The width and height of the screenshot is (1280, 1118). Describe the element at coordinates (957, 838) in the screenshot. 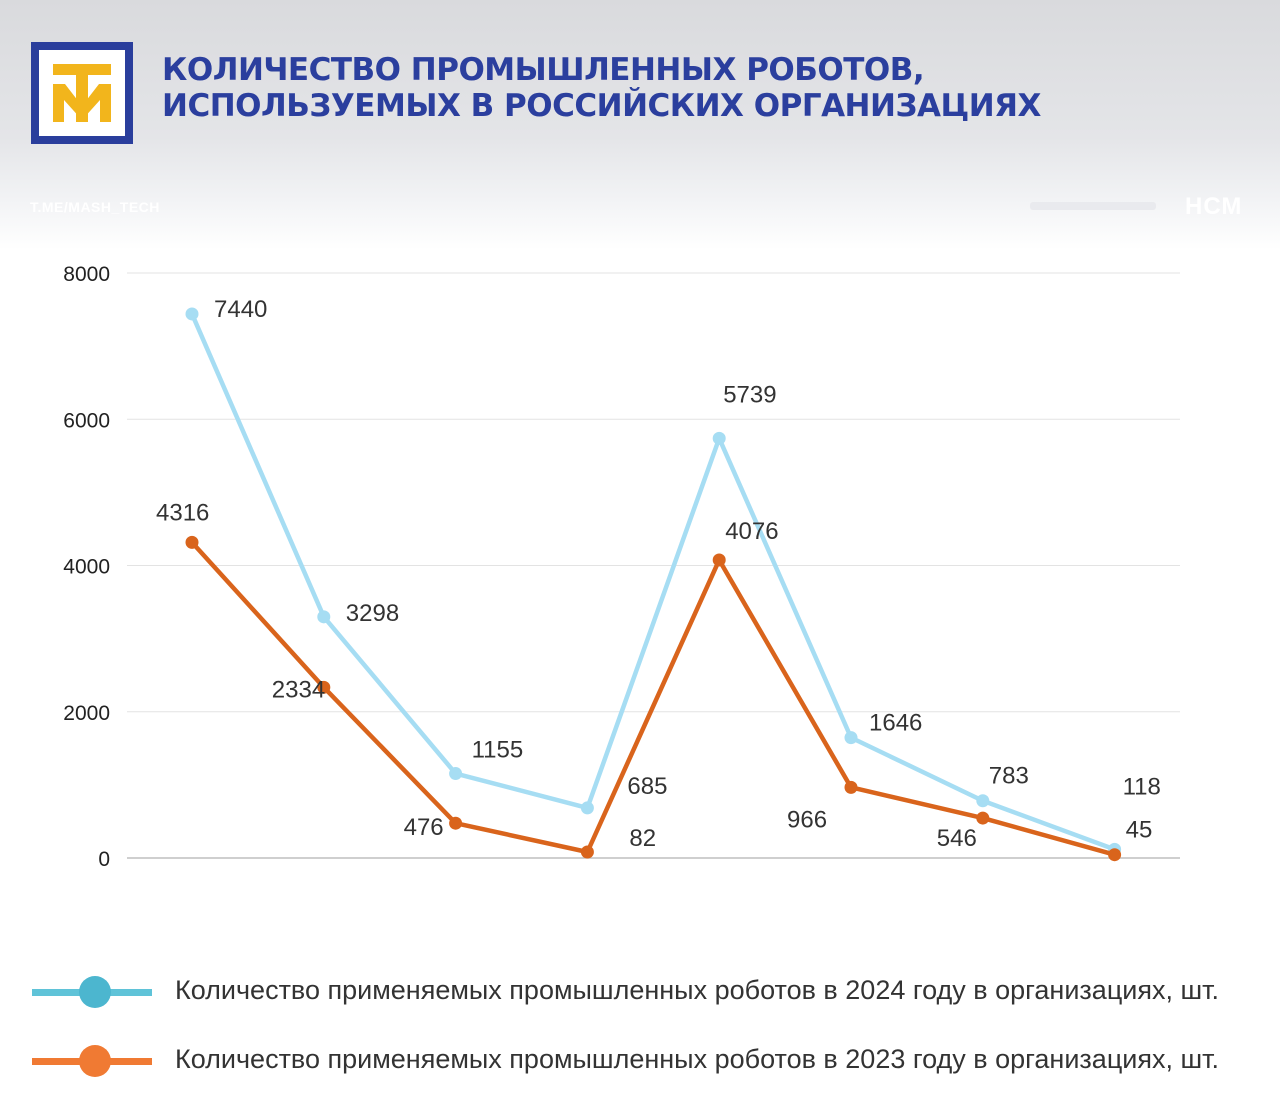

I see `data-label: 546` at that location.